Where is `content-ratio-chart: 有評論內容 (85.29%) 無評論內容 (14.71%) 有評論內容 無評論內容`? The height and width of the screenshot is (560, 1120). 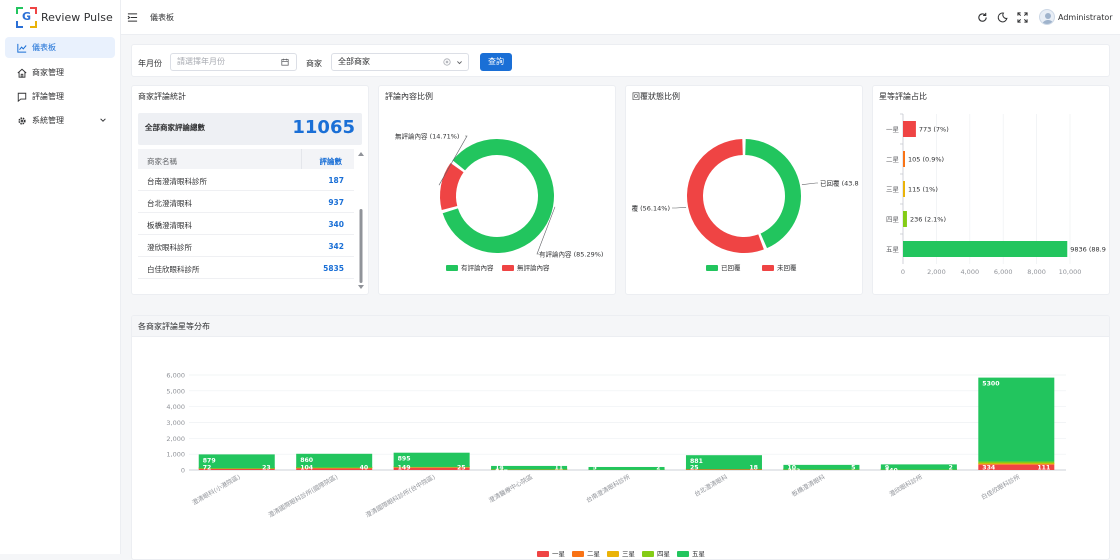
content-ratio-chart: 有評論內容 (85.29%) 無評論內容 (14.71%) 有評論內容 無評論內容 is located at coordinates (499, 202).